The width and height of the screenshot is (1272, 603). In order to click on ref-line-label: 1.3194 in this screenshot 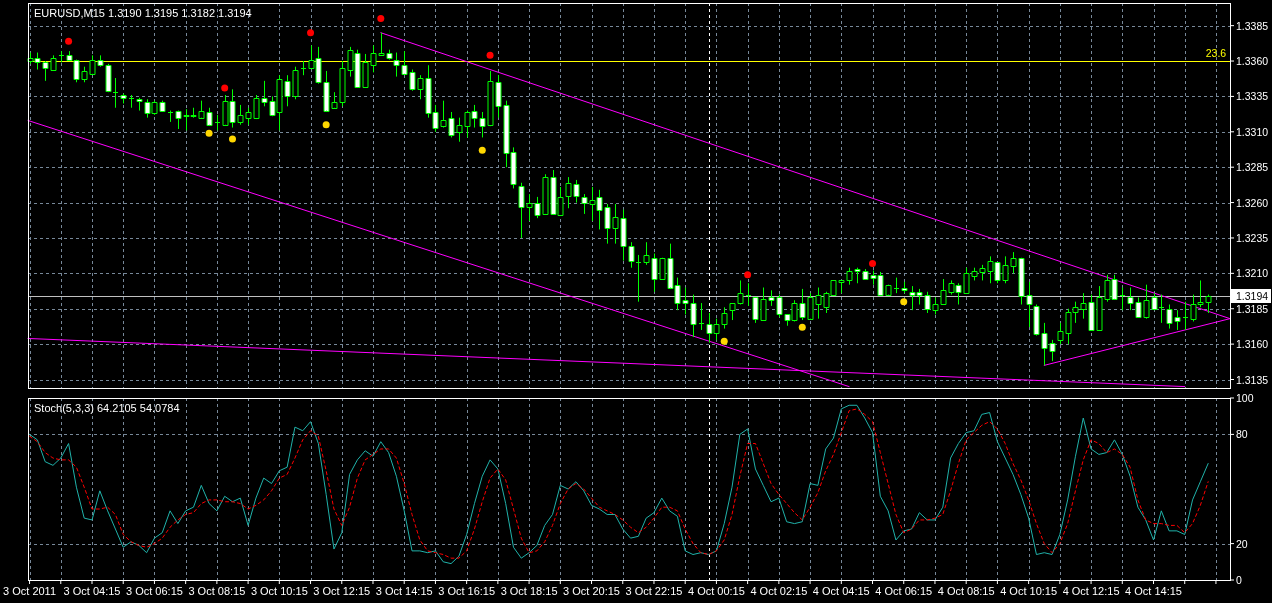, I will do `click(1252, 296)`.